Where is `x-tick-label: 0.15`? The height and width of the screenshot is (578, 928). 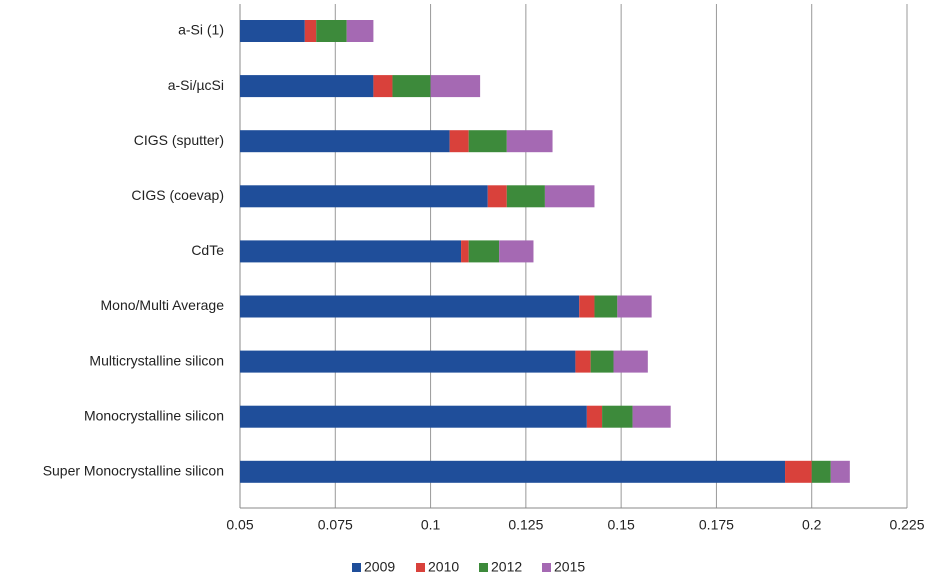
x-tick-label: 0.15 is located at coordinates (621, 525).